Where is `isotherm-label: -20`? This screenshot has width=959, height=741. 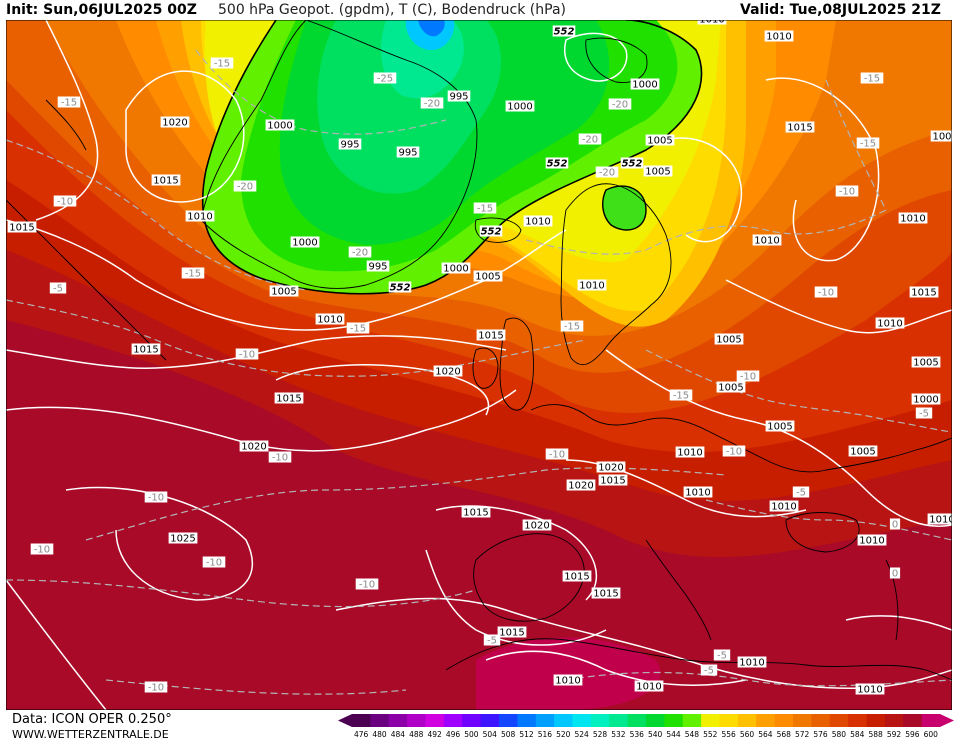
isotherm-label: -20 is located at coordinates (607, 172).